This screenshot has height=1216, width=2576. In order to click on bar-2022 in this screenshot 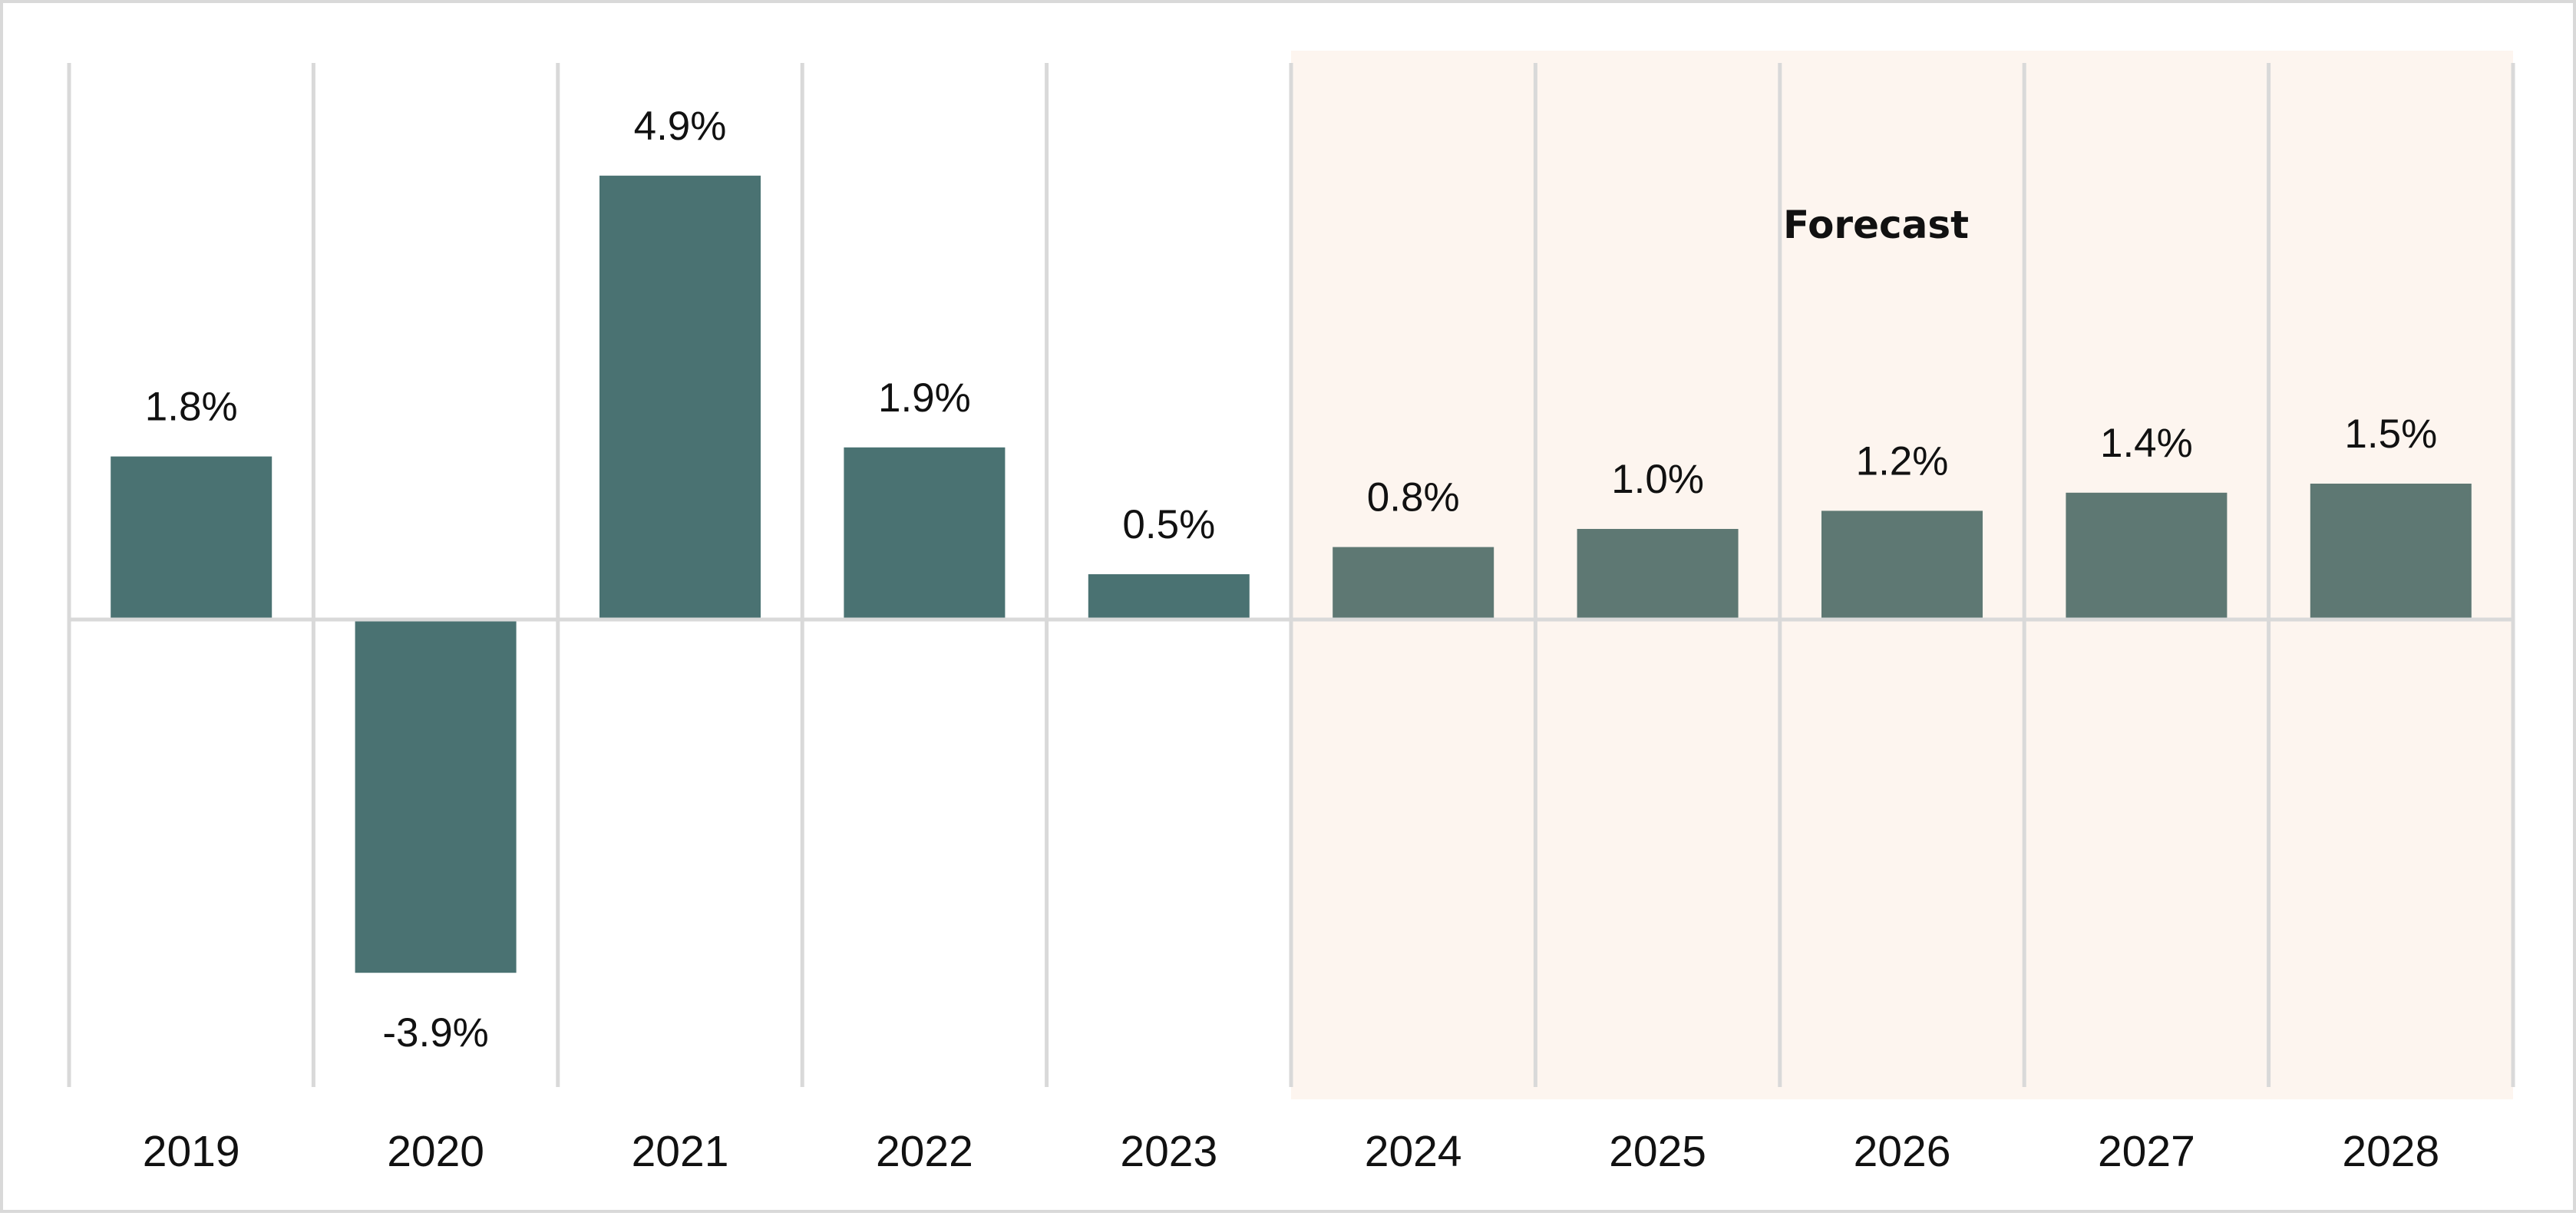, I will do `click(925, 533)`.